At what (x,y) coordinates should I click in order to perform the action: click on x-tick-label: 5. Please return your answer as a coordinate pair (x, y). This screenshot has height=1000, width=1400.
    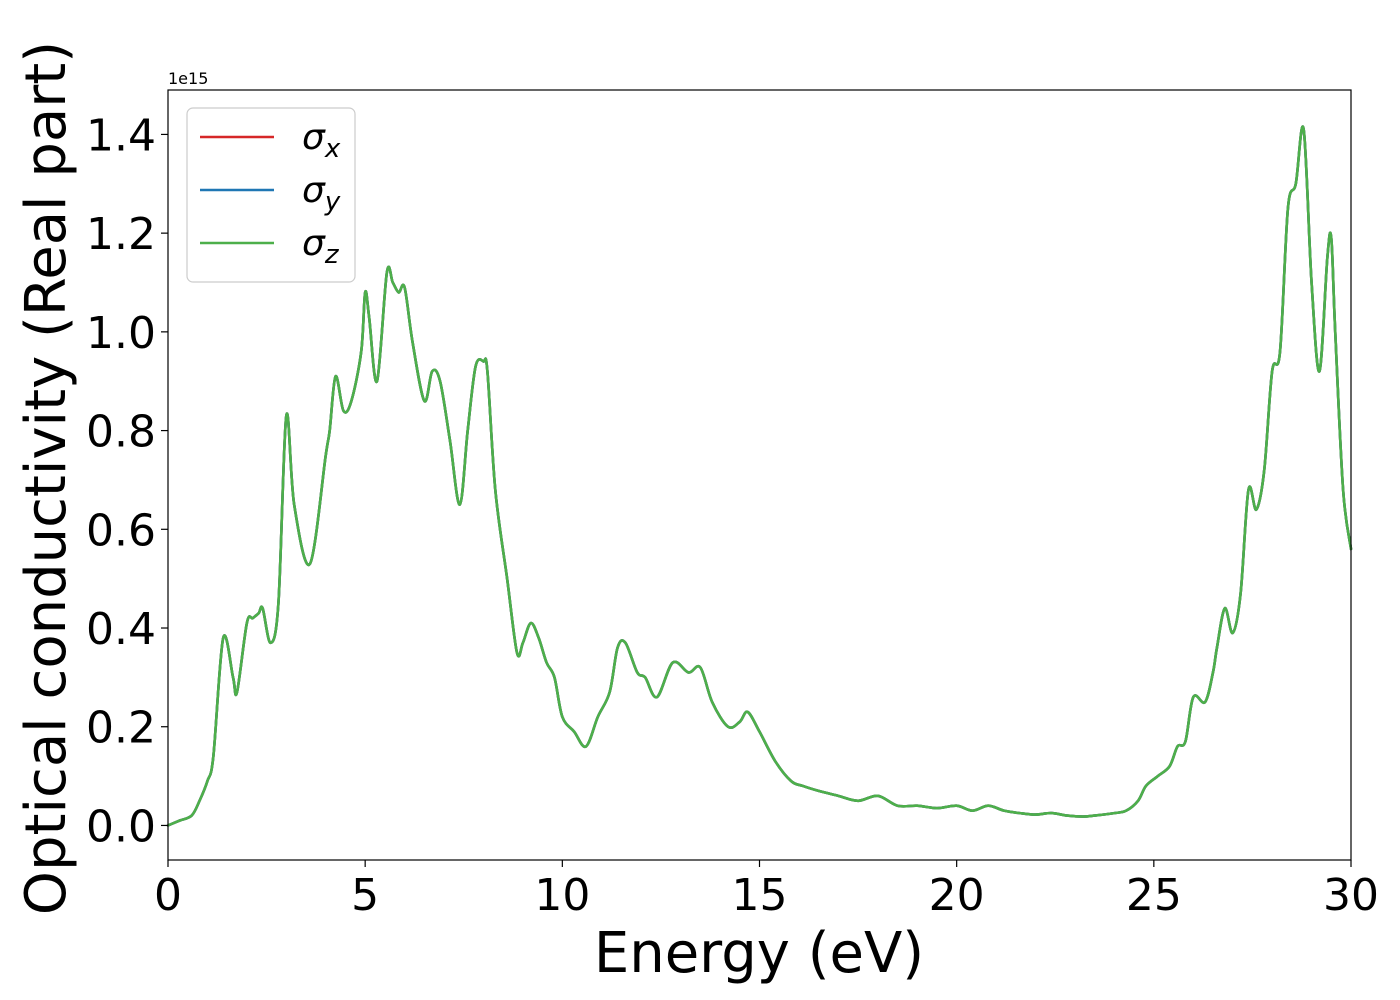
    Looking at the image, I should click on (365, 895).